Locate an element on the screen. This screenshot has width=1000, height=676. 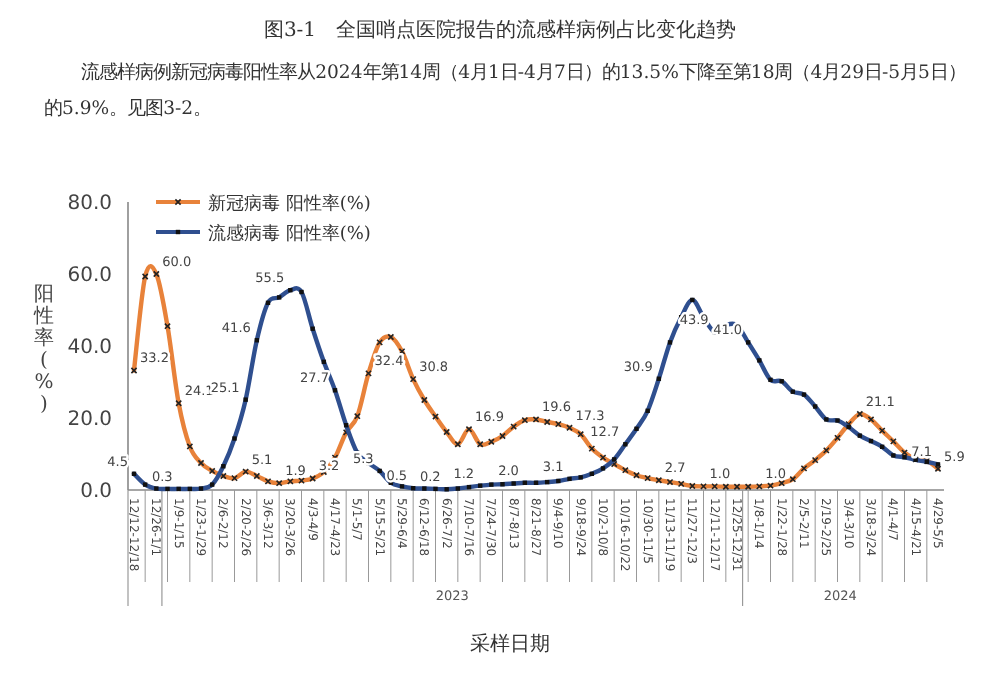
x-axis-title: 采样日期 is located at coordinates (510, 644).